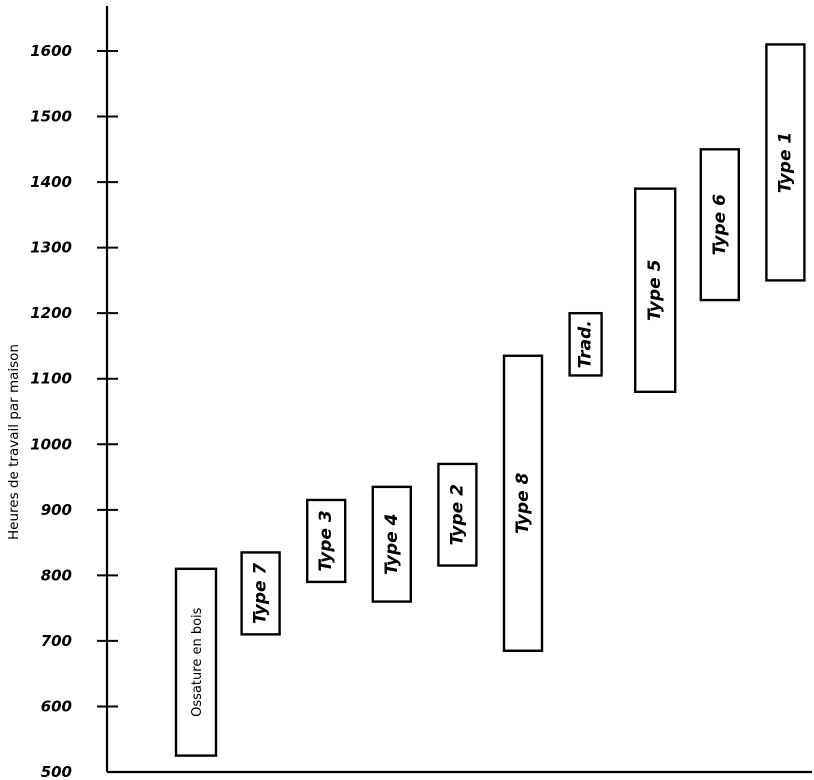 The width and height of the screenshot is (814, 780). I want to click on bar-label: Type 8, so click(523, 502).